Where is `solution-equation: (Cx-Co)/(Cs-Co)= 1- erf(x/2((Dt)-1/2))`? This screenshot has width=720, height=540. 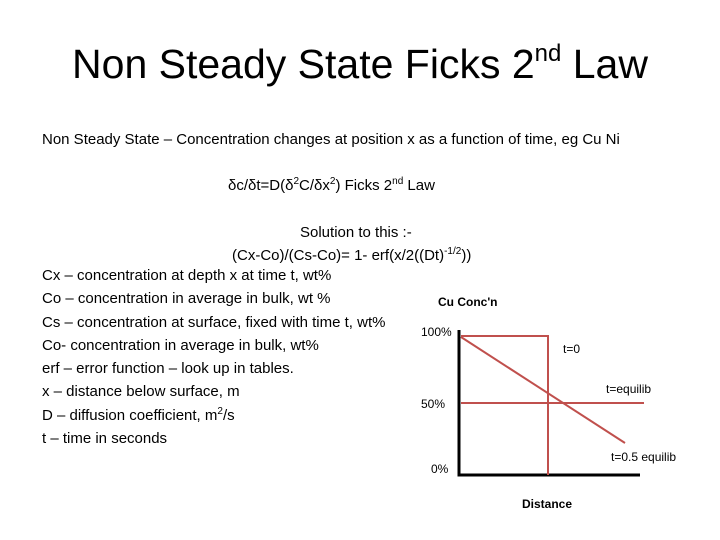
solution-equation: (Cx-Co)/(Cs-Co)= 1- erf(x/2((Dt)-1/2)) is located at coordinates (352, 255).